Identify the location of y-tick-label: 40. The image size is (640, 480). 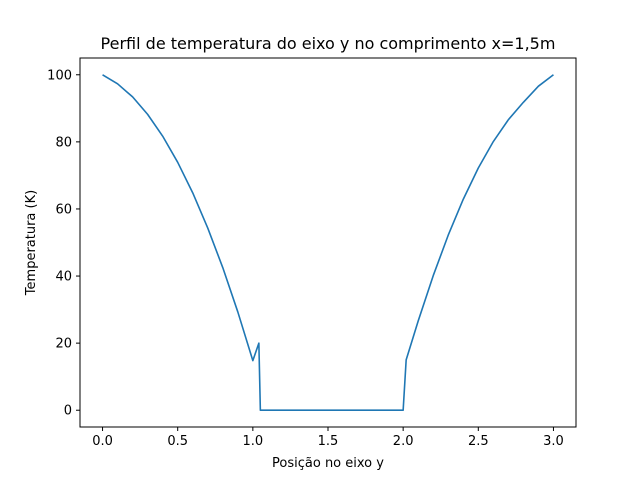
(63, 277).